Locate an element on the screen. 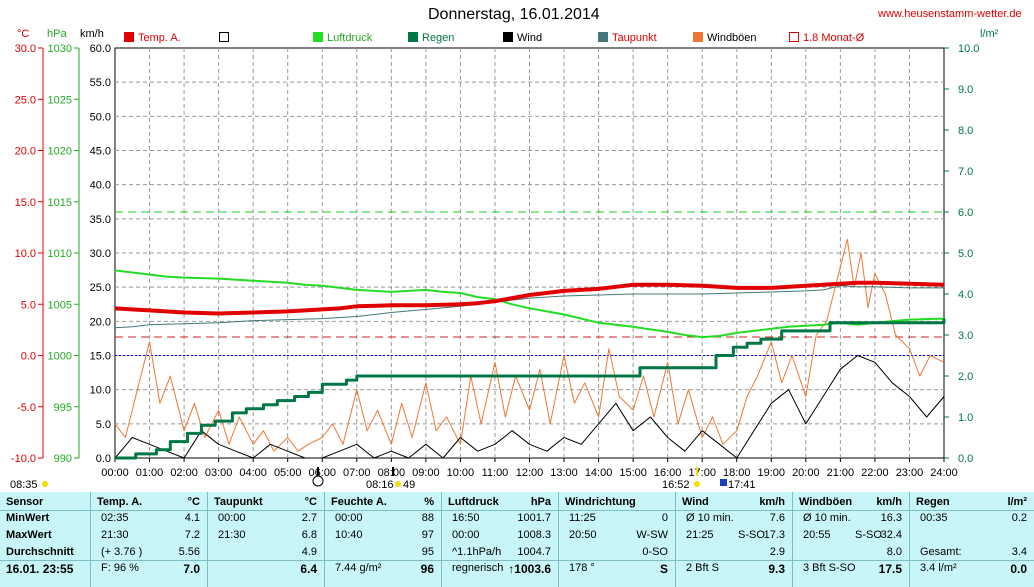 Image resolution: width=1034 pixels, height=587 pixels. rain-tick: 4.0 is located at coordinates (965, 295).